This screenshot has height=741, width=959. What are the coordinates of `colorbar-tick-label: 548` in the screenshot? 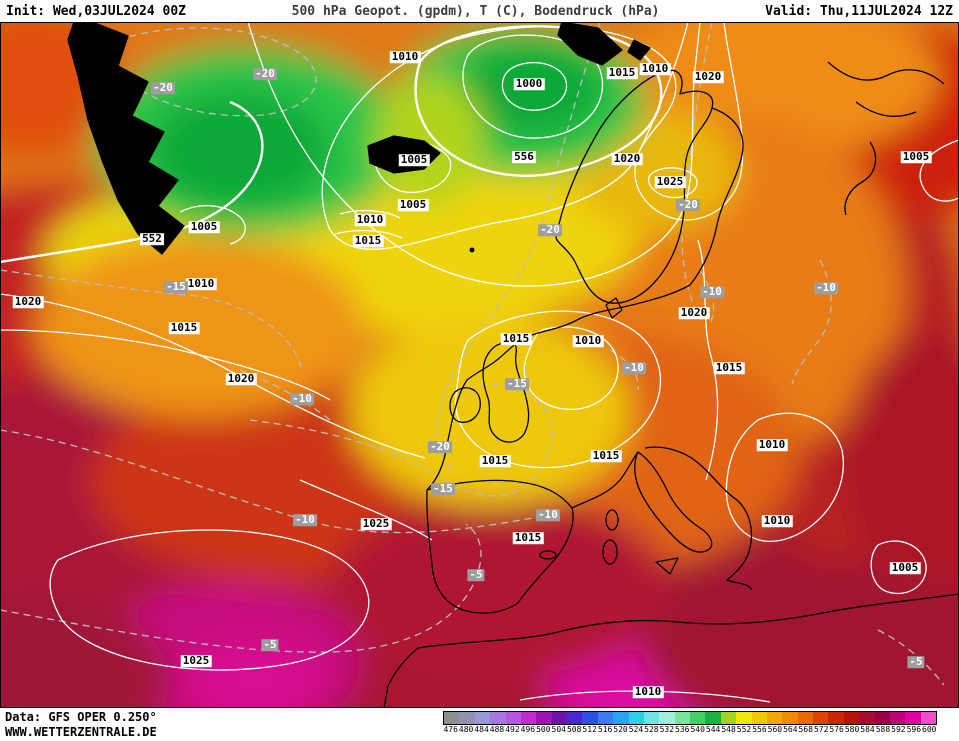 It's located at (728, 729).